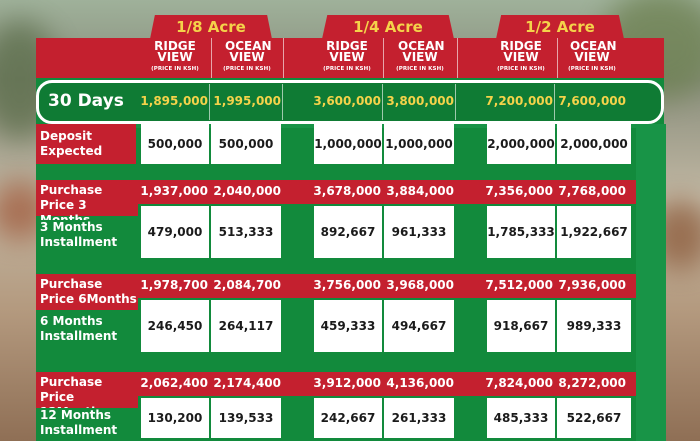 This screenshot has width=700, height=441. I want to click on installment-value: 130,200, so click(175, 418).